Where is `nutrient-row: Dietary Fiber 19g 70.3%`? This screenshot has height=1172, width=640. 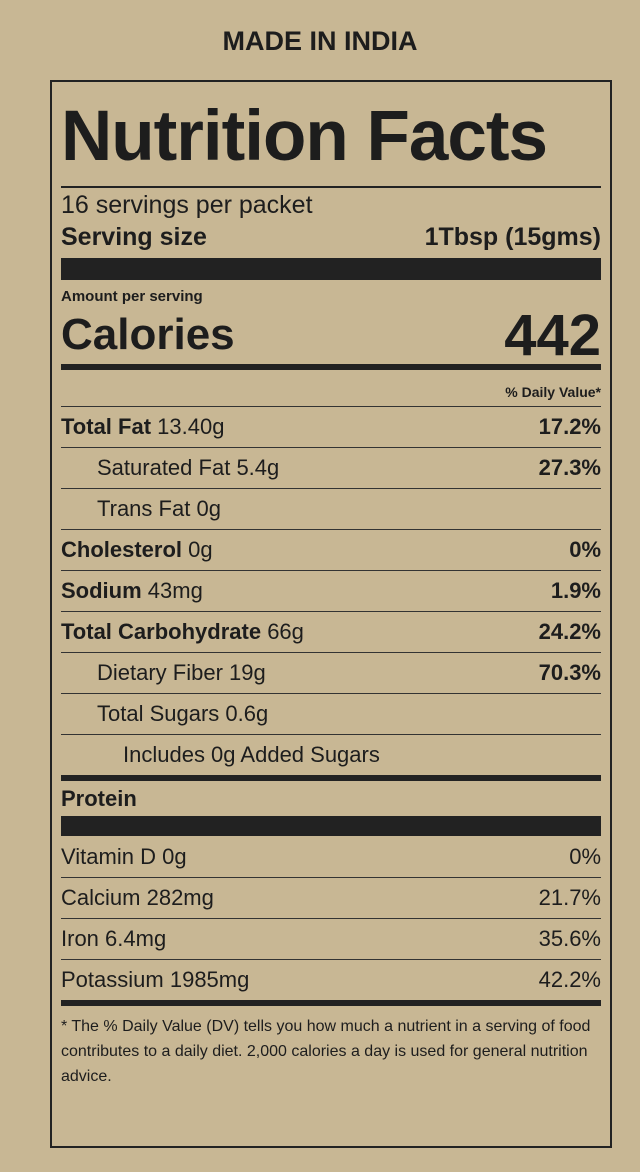
nutrient-row: Dietary Fiber 19g 70.3% is located at coordinates (331, 672).